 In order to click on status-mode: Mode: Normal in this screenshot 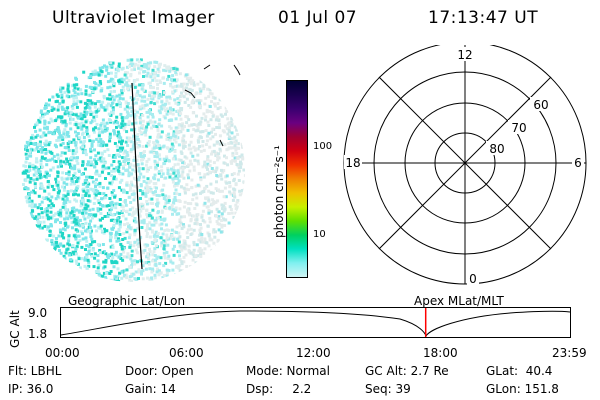, I will do `click(288, 371)`.